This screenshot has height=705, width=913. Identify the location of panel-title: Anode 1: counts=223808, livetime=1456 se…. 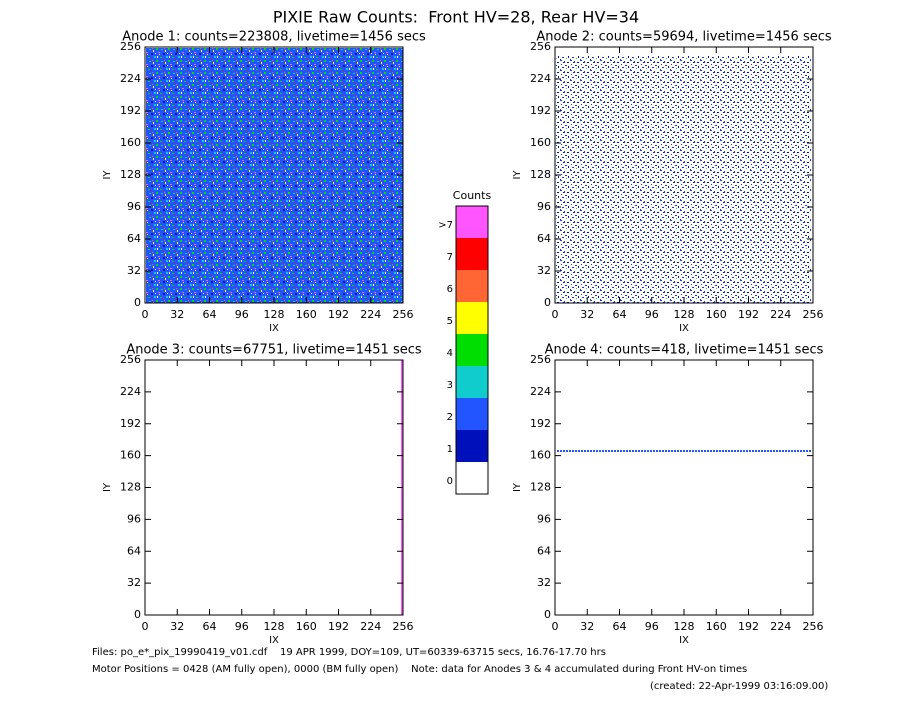
(274, 37).